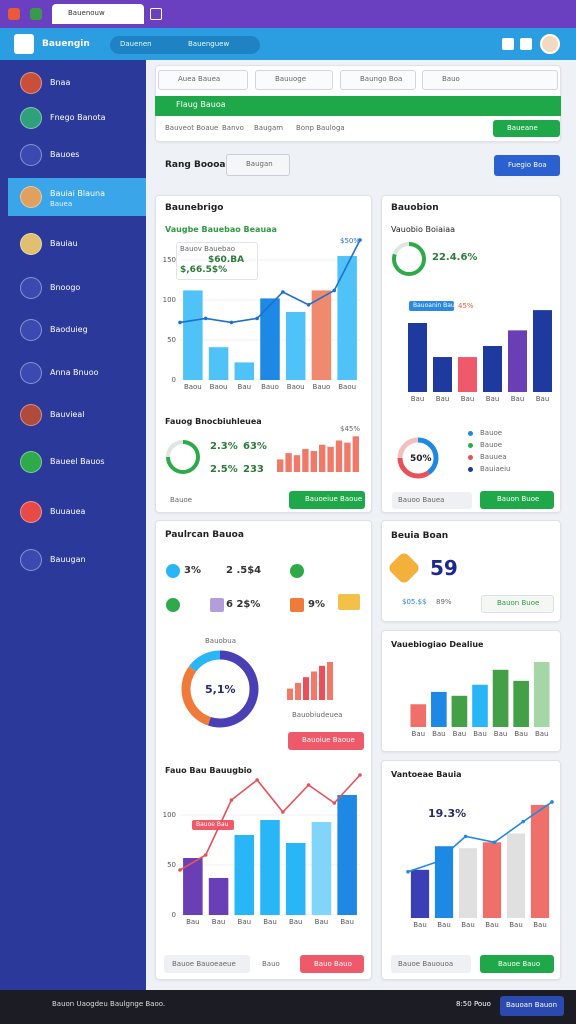 This screenshot has height=1024, width=576. What do you see at coordinates (444, 568) in the screenshot?
I see `big-number: 59` at bounding box center [444, 568].